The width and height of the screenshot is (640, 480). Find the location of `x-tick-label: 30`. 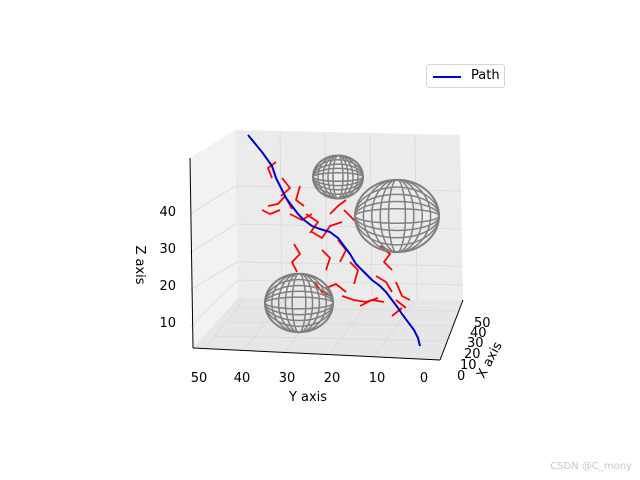

x-tick-label: 30 is located at coordinates (475, 343).